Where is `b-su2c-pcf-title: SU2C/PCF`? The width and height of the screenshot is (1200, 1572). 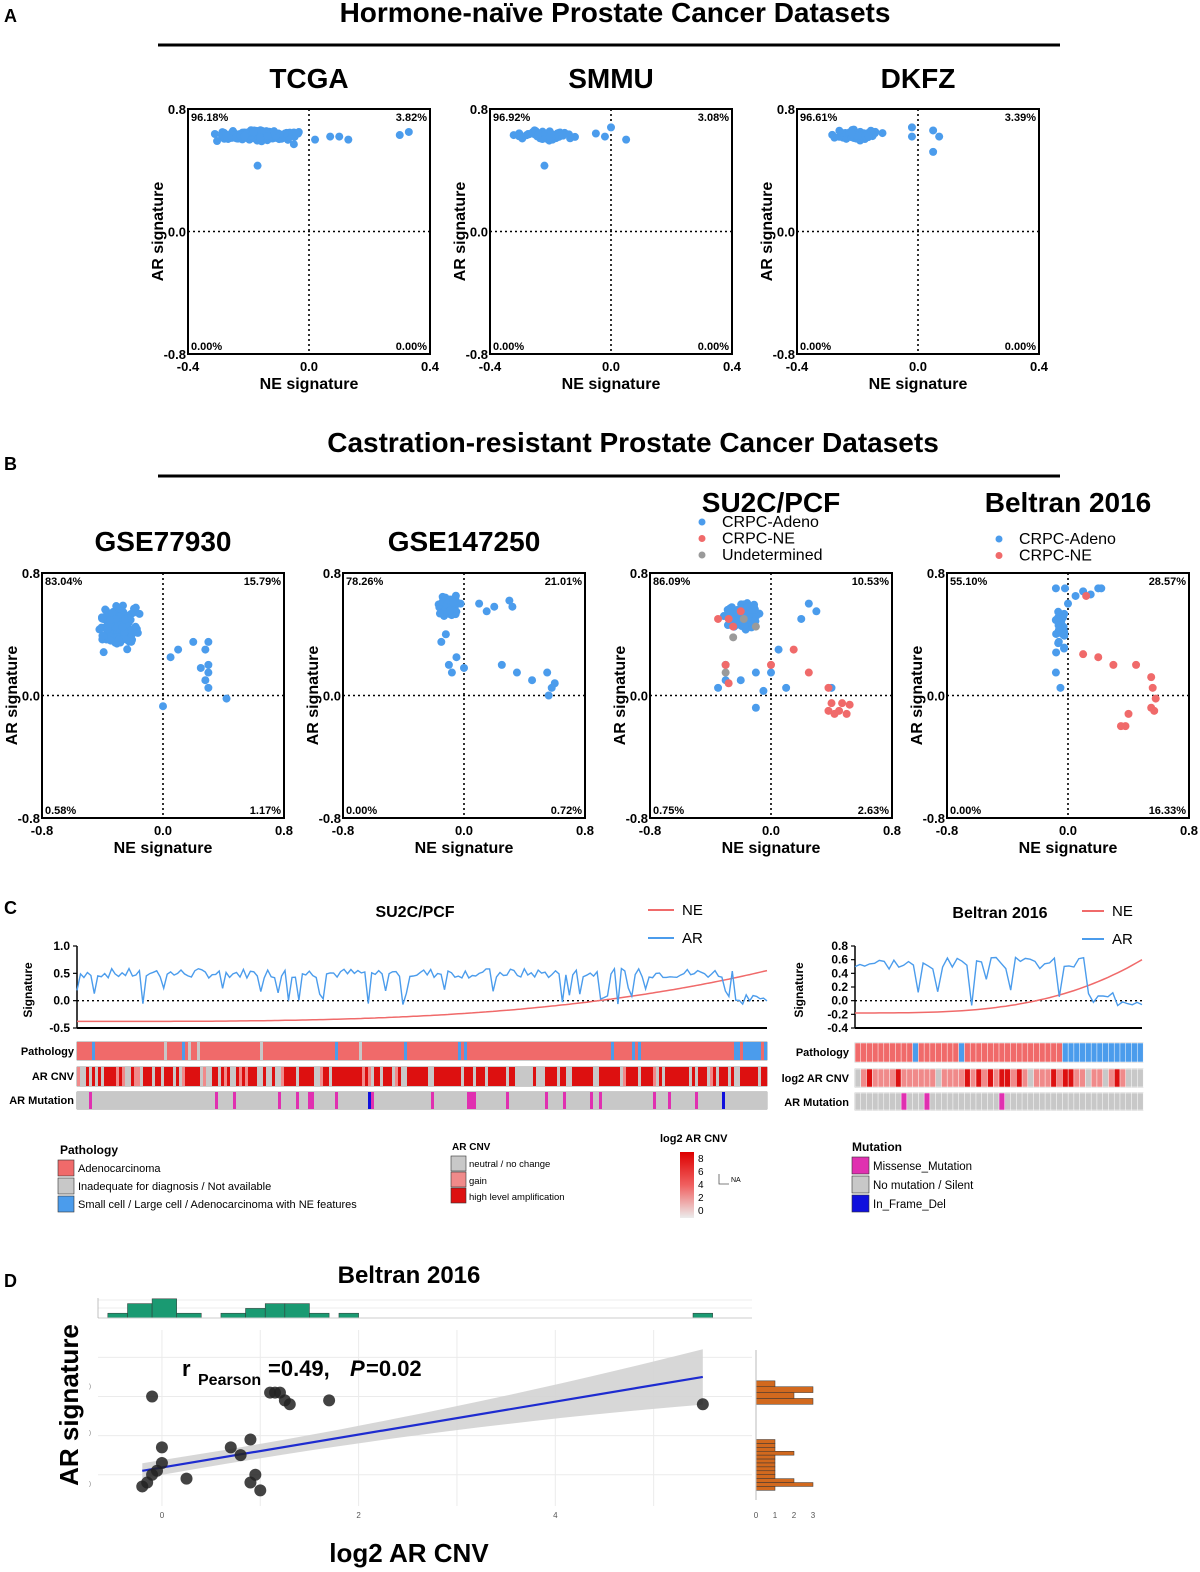 b-su2c-pcf-title: SU2C/PCF is located at coordinates (771, 502).